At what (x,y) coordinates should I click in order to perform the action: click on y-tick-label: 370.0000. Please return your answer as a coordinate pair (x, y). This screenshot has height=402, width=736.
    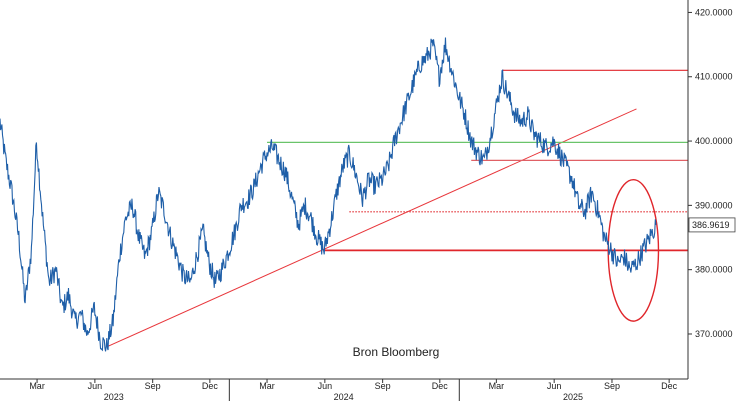
    Looking at the image, I should click on (714, 334).